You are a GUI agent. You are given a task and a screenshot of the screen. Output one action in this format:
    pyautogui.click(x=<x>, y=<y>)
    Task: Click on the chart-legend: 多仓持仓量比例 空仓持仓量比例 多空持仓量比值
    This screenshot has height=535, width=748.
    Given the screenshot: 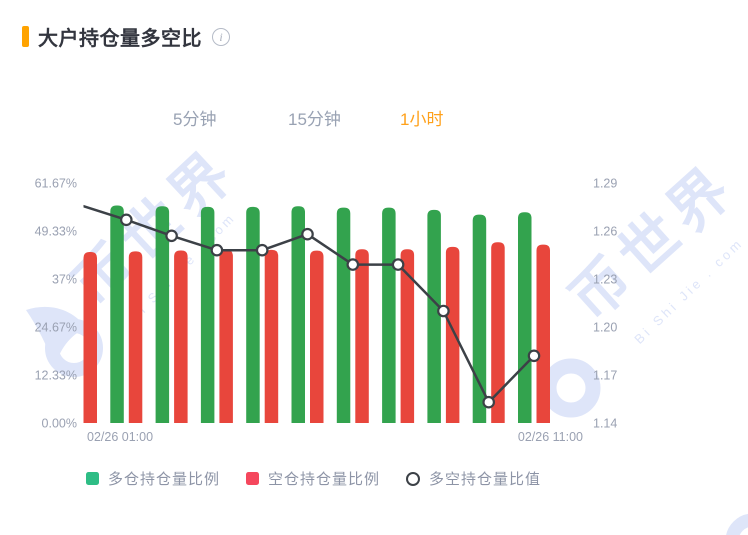 What is the action you would take?
    pyautogui.click(x=326, y=478)
    